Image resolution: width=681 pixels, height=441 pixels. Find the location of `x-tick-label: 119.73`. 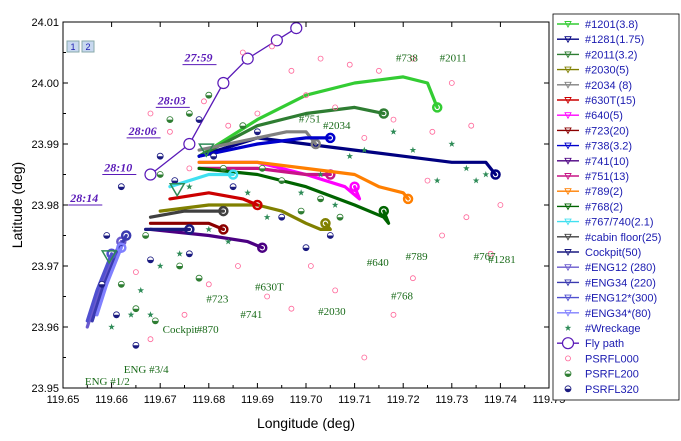

x-tick-label: 119.73 is located at coordinates (451, 400).